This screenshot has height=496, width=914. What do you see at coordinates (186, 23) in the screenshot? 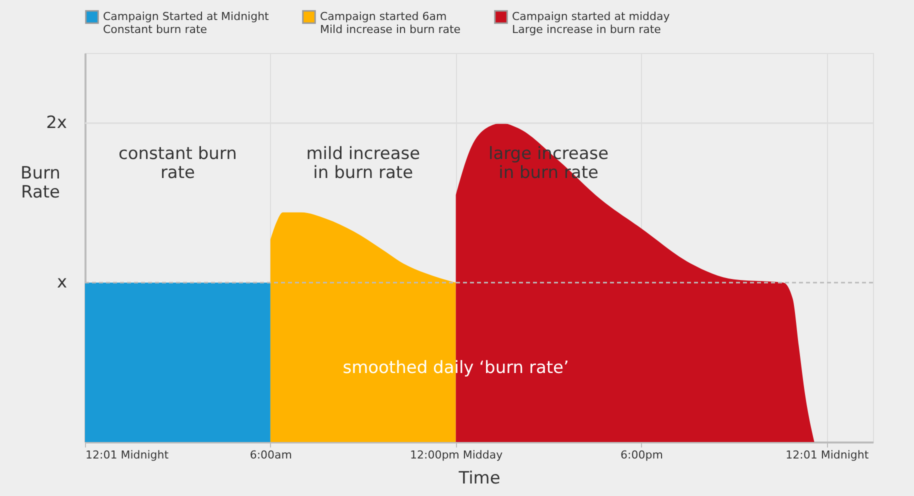
I see `legend-label: Campaign Started at Midnight Constant burn rate` at bounding box center [186, 23].